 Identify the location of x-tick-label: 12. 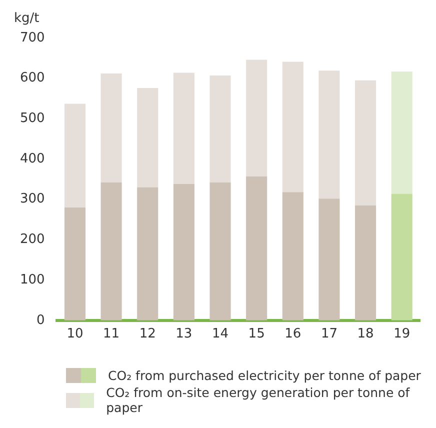
(147, 334).